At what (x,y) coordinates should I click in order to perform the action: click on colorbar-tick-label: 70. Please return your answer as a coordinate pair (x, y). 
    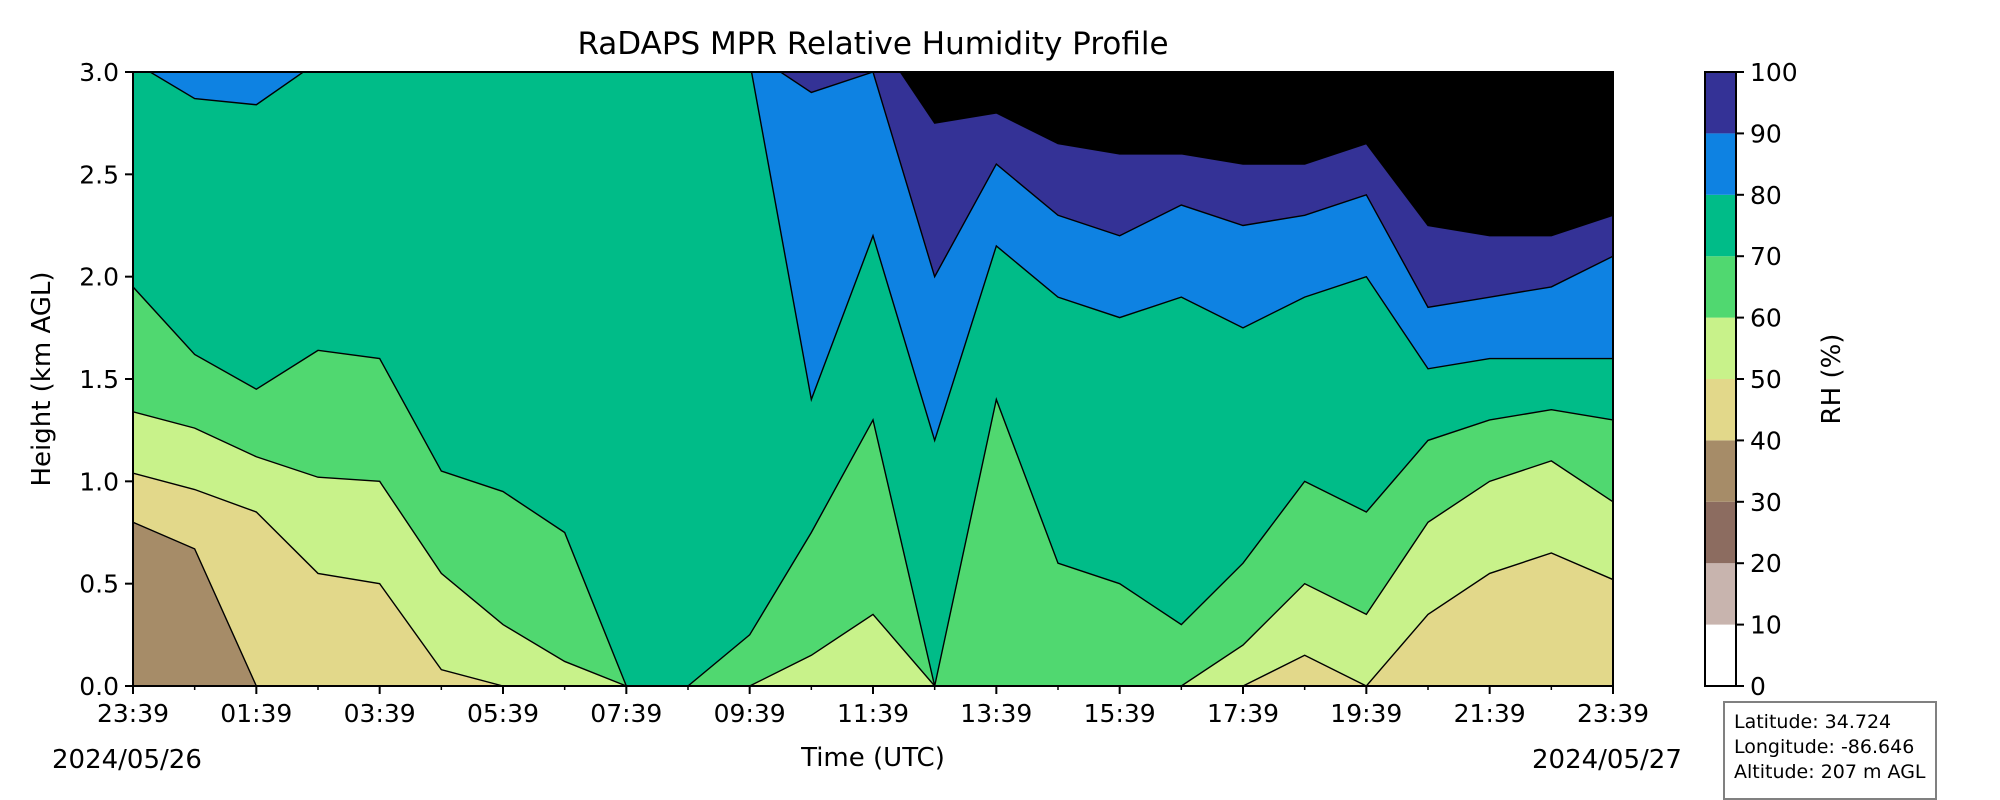
    Looking at the image, I should click on (1766, 256).